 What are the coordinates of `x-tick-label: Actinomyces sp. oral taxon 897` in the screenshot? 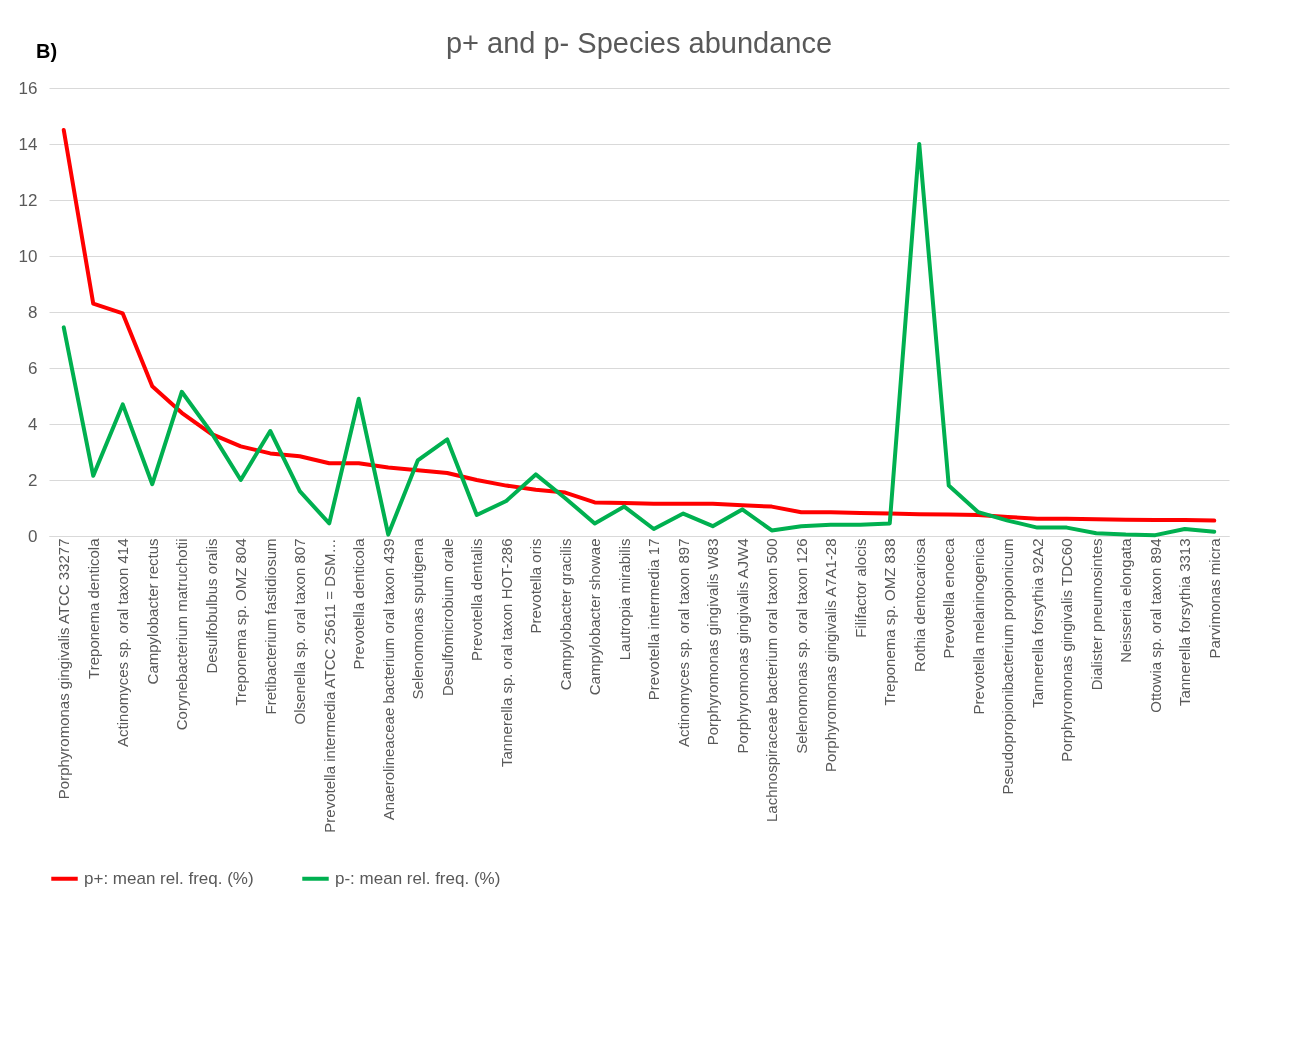 It's located at (683, 642).